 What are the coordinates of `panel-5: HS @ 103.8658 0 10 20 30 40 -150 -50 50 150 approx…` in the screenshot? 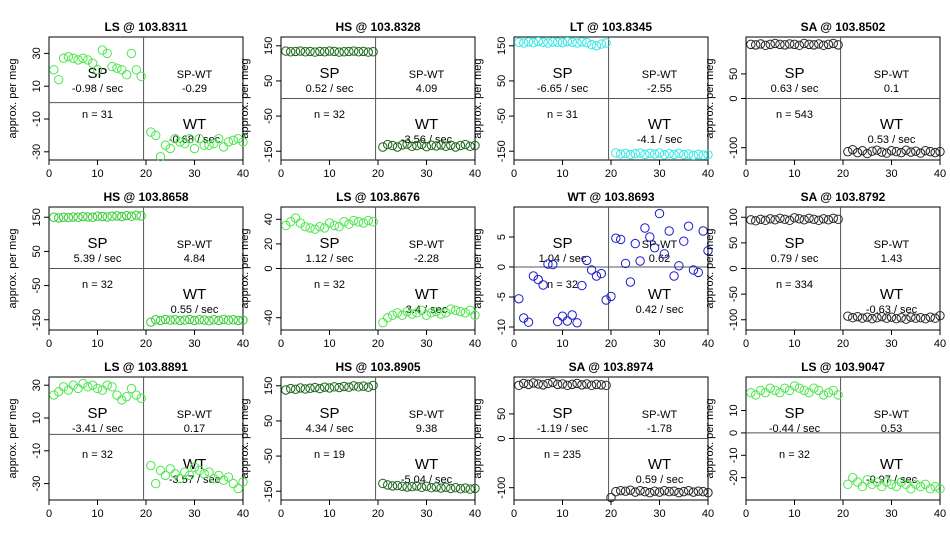 It's located at (128, 270).